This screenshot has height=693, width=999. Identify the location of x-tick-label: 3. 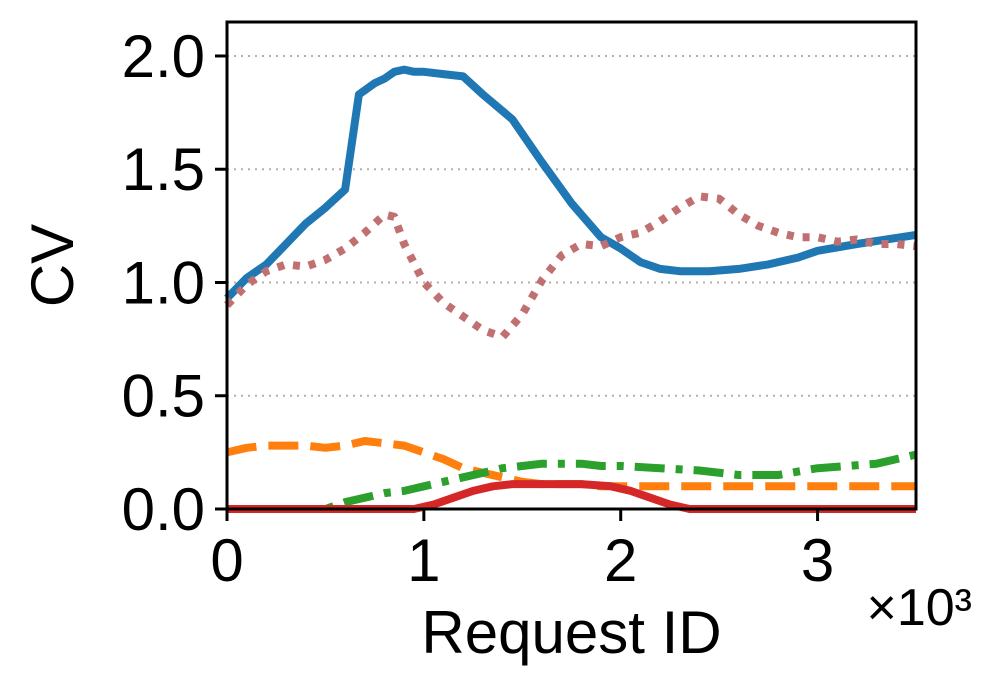
(817, 560).